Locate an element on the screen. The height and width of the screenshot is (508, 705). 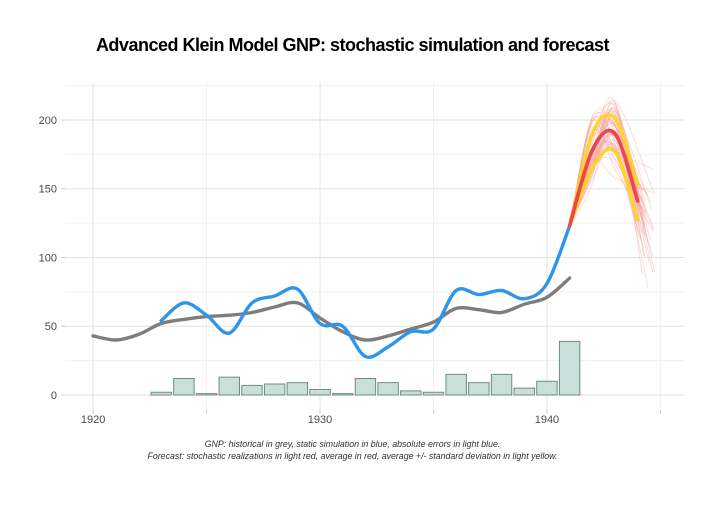
y-tick-label: 100 is located at coordinates (48, 258).